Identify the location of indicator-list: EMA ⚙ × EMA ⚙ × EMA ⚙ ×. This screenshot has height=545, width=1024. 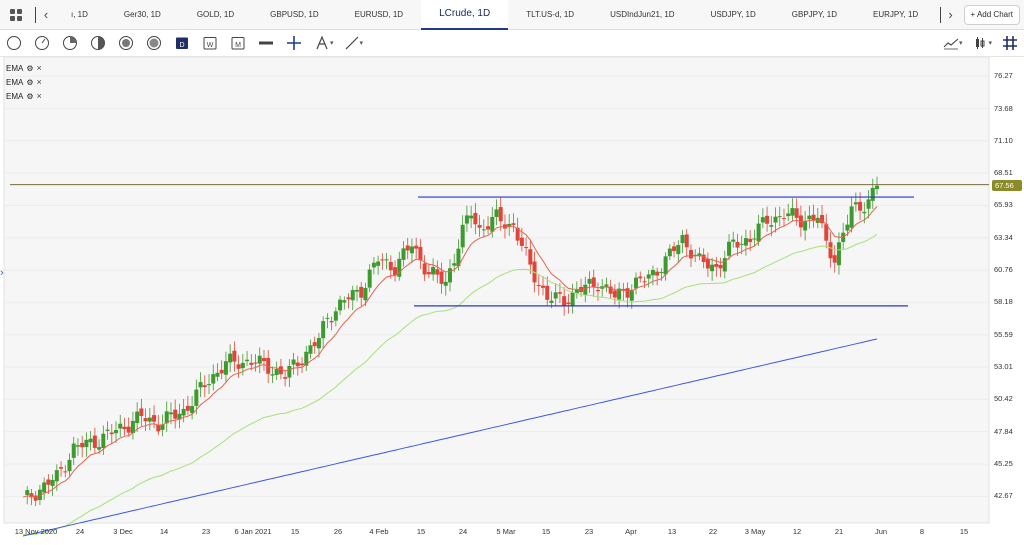
(24, 82).